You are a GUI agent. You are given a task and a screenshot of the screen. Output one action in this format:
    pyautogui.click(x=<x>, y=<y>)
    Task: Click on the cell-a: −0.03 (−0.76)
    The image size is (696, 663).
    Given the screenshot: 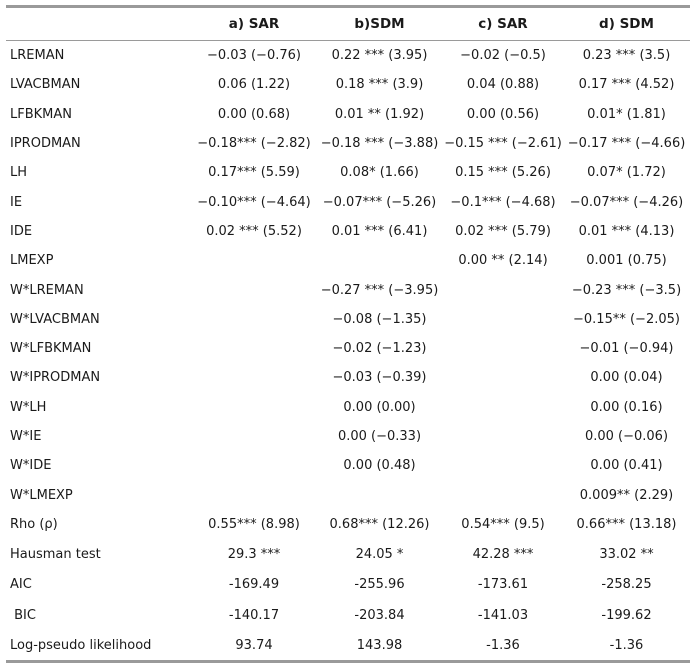 What is the action you would take?
    pyautogui.click(x=254, y=56)
    